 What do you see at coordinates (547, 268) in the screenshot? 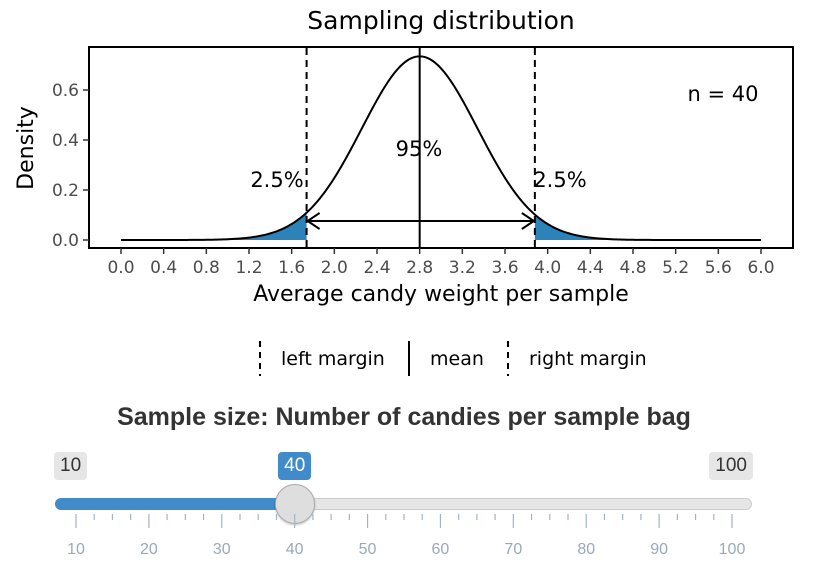
I see `x-tick-label: 4.0` at bounding box center [547, 268].